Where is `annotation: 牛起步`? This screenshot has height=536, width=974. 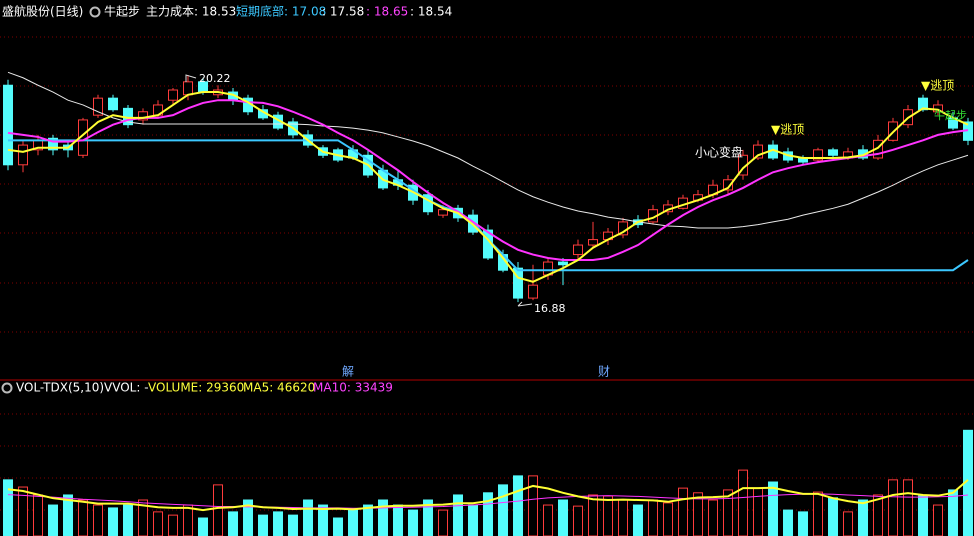
annotation: 牛起步 is located at coordinates (950, 115).